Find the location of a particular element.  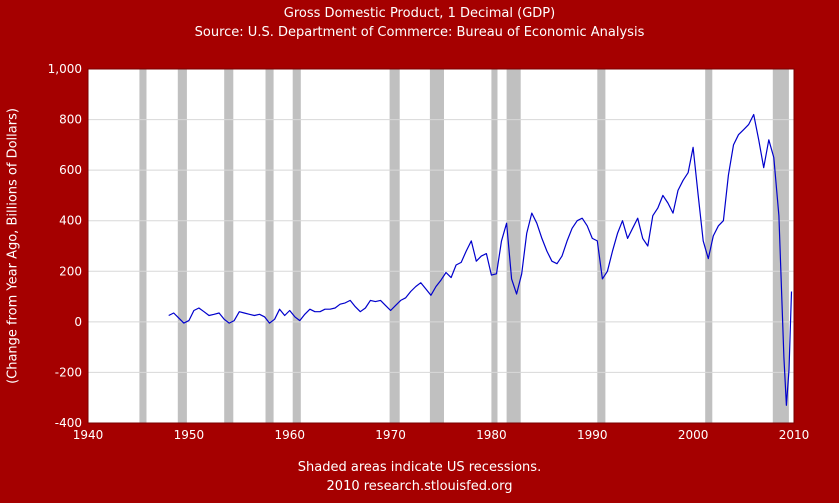

y-tick-label: 400 is located at coordinates (70, 221).